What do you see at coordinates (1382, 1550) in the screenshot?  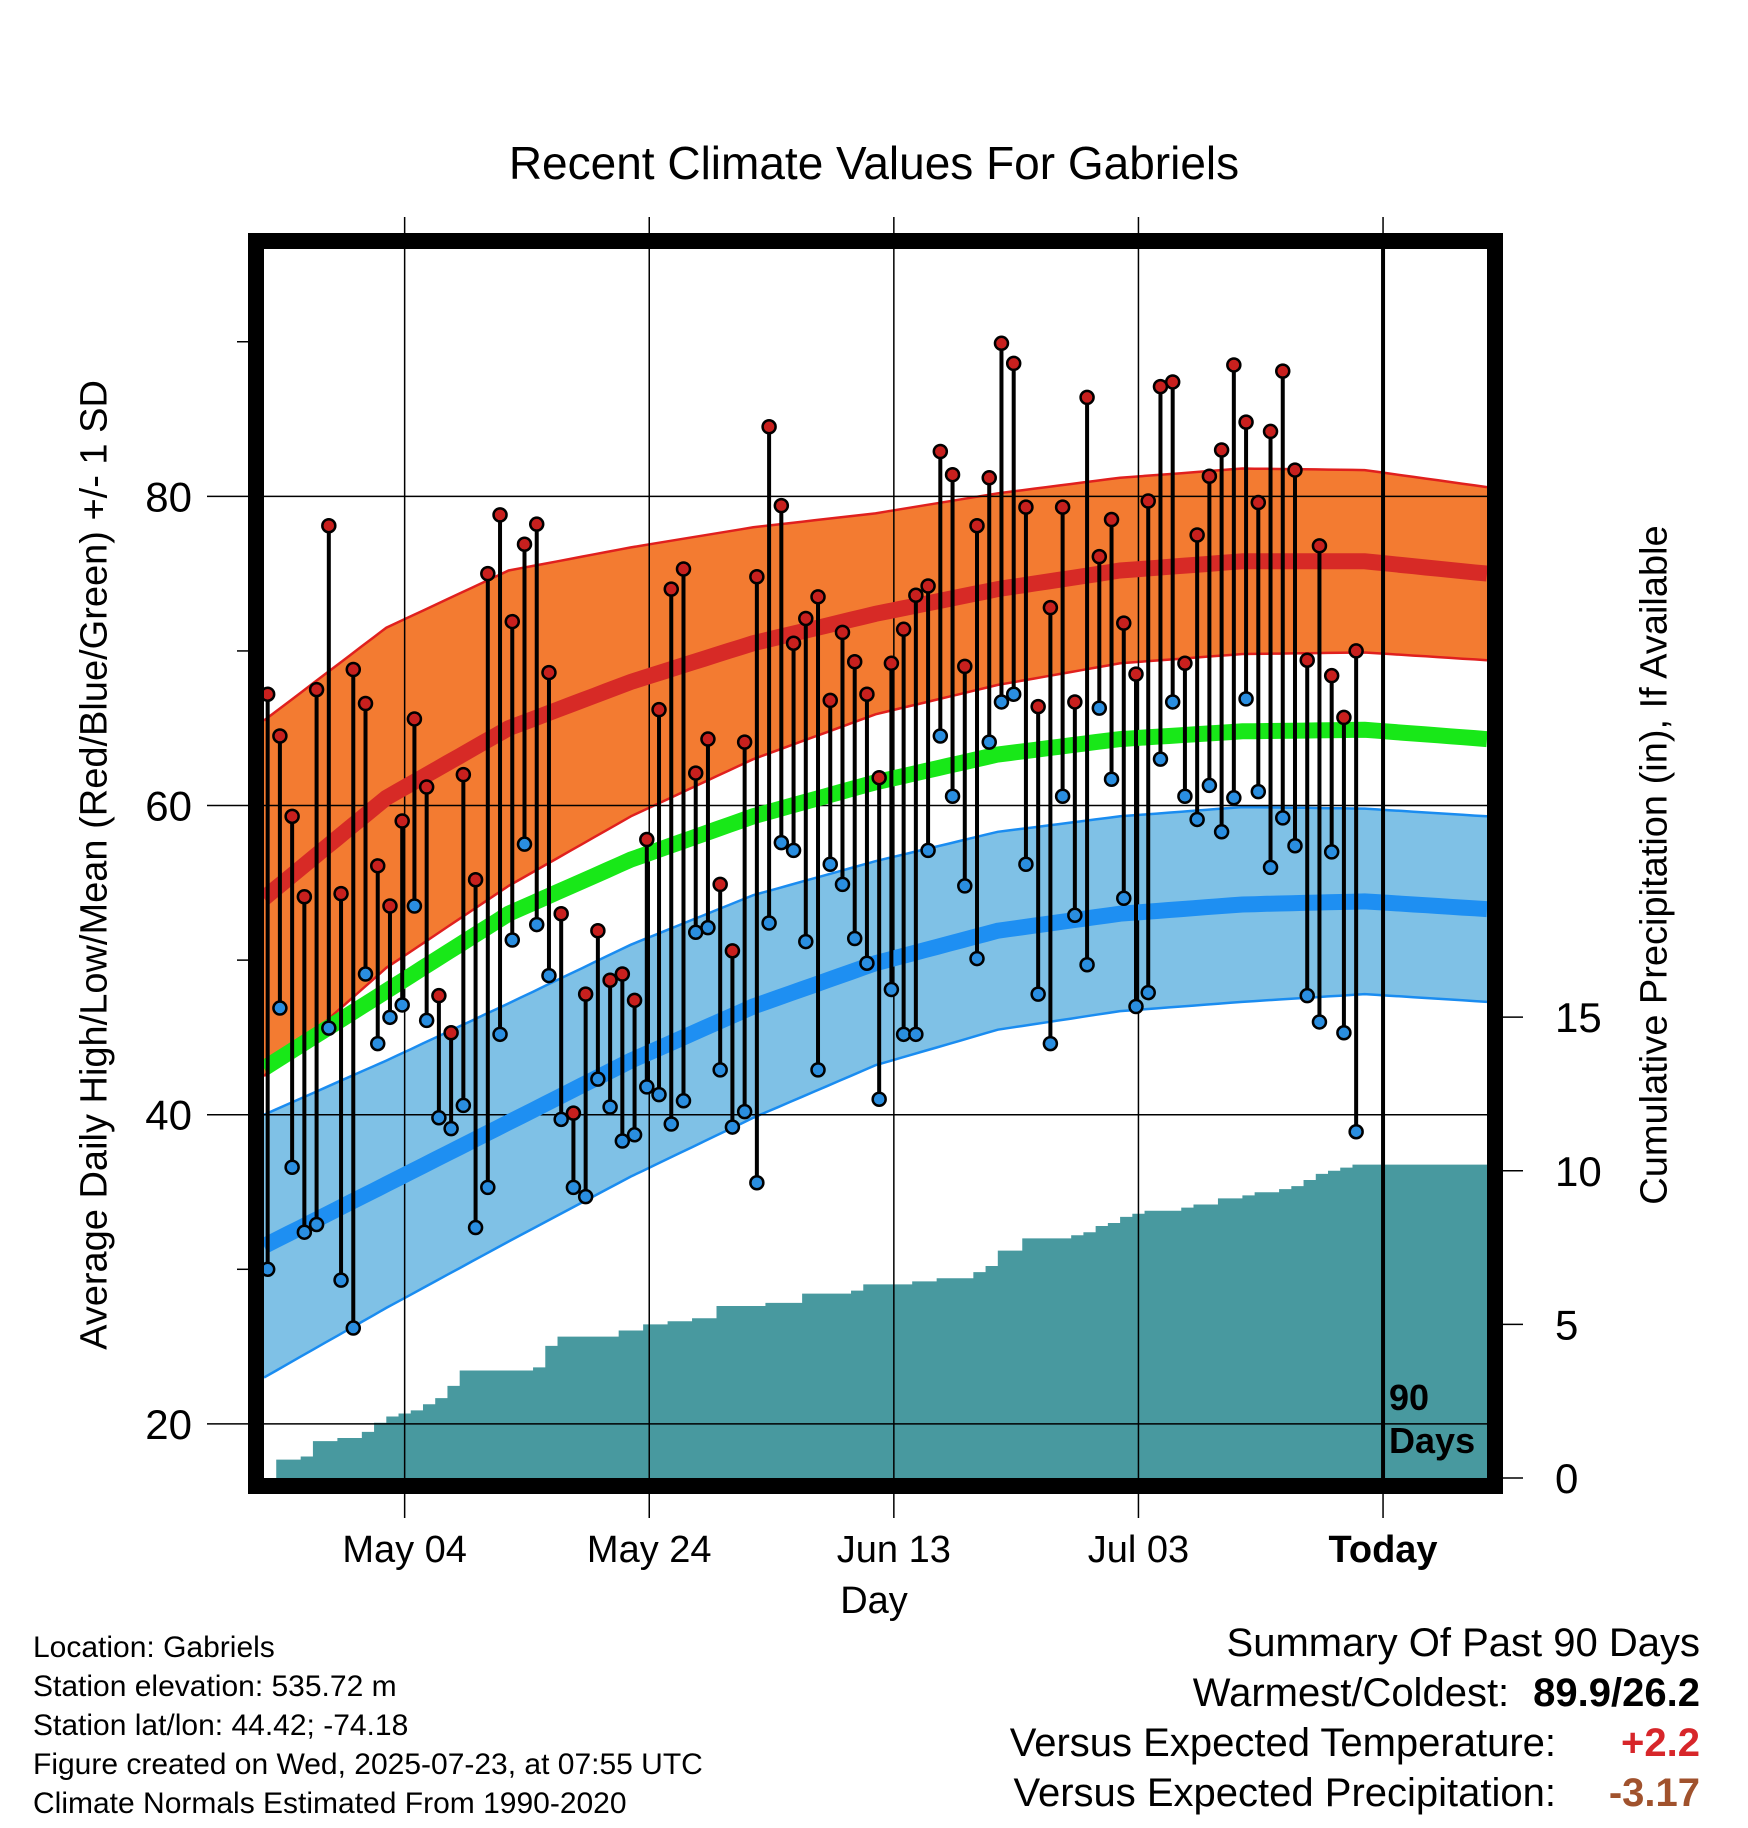 I see `x-tick-label: Today` at bounding box center [1382, 1550].